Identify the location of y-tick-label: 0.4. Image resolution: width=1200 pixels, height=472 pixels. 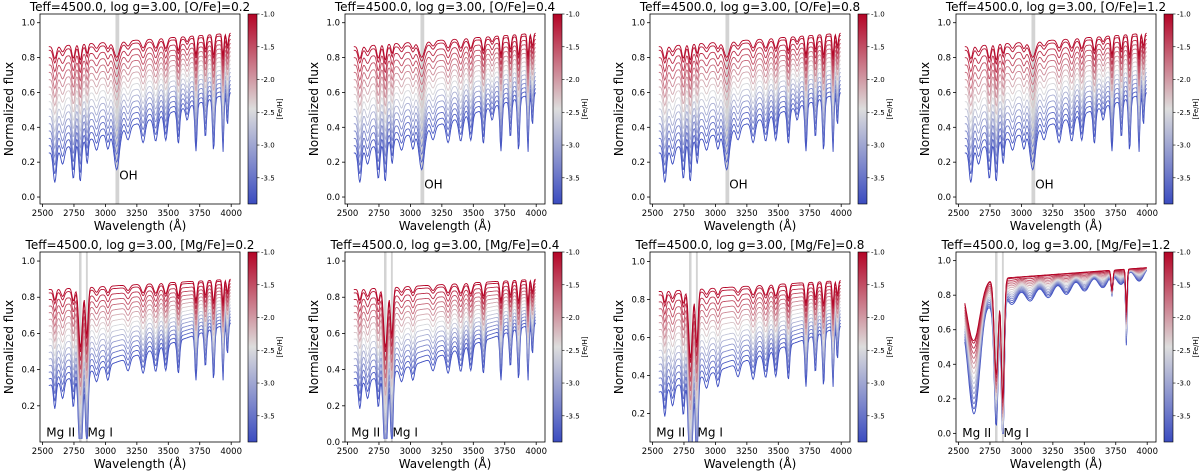
(28, 371).